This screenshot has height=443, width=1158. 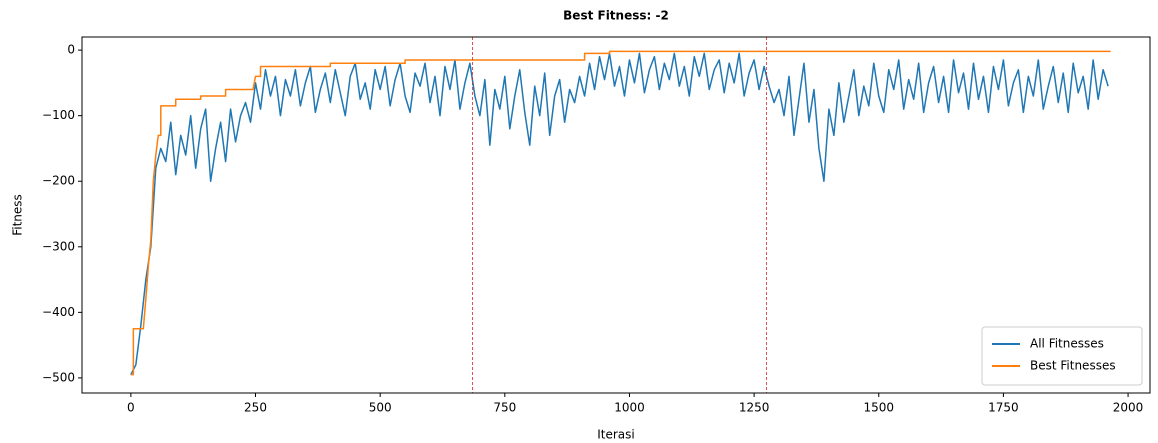 What do you see at coordinates (1128, 408) in the screenshot?
I see `x-tick-label: 2000` at bounding box center [1128, 408].